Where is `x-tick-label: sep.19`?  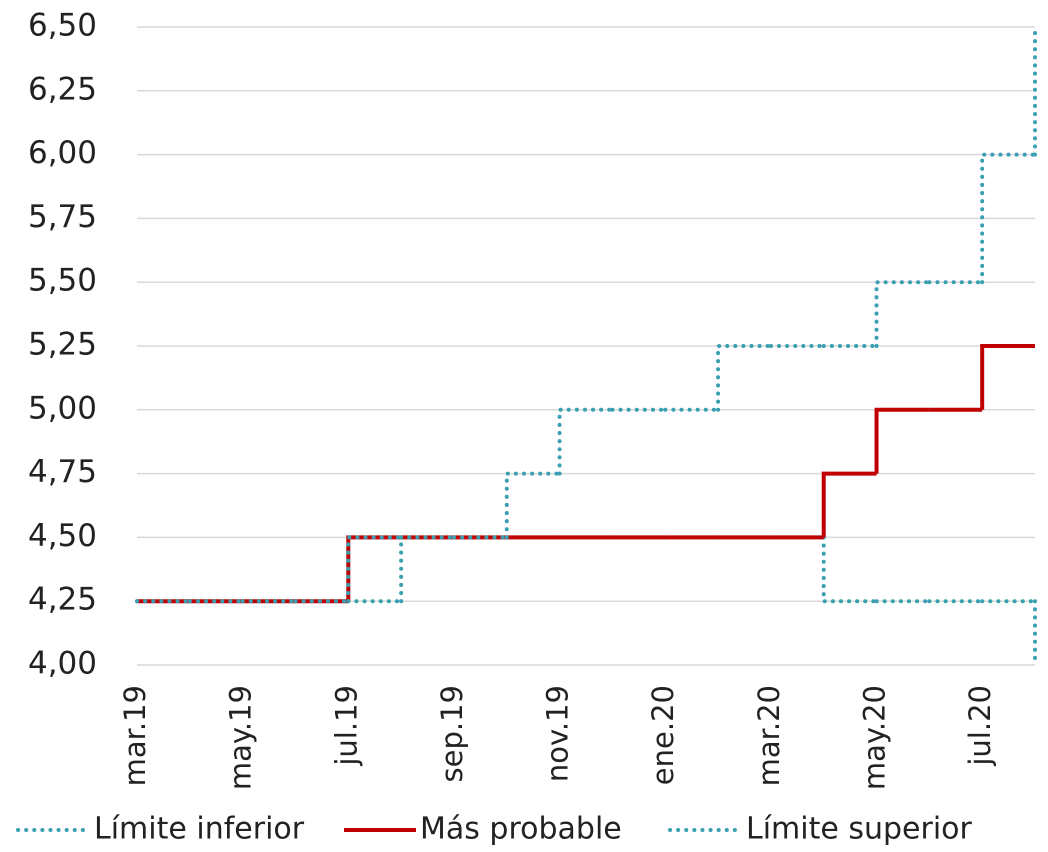
x-tick-label: sep.19 is located at coordinates (452, 733).